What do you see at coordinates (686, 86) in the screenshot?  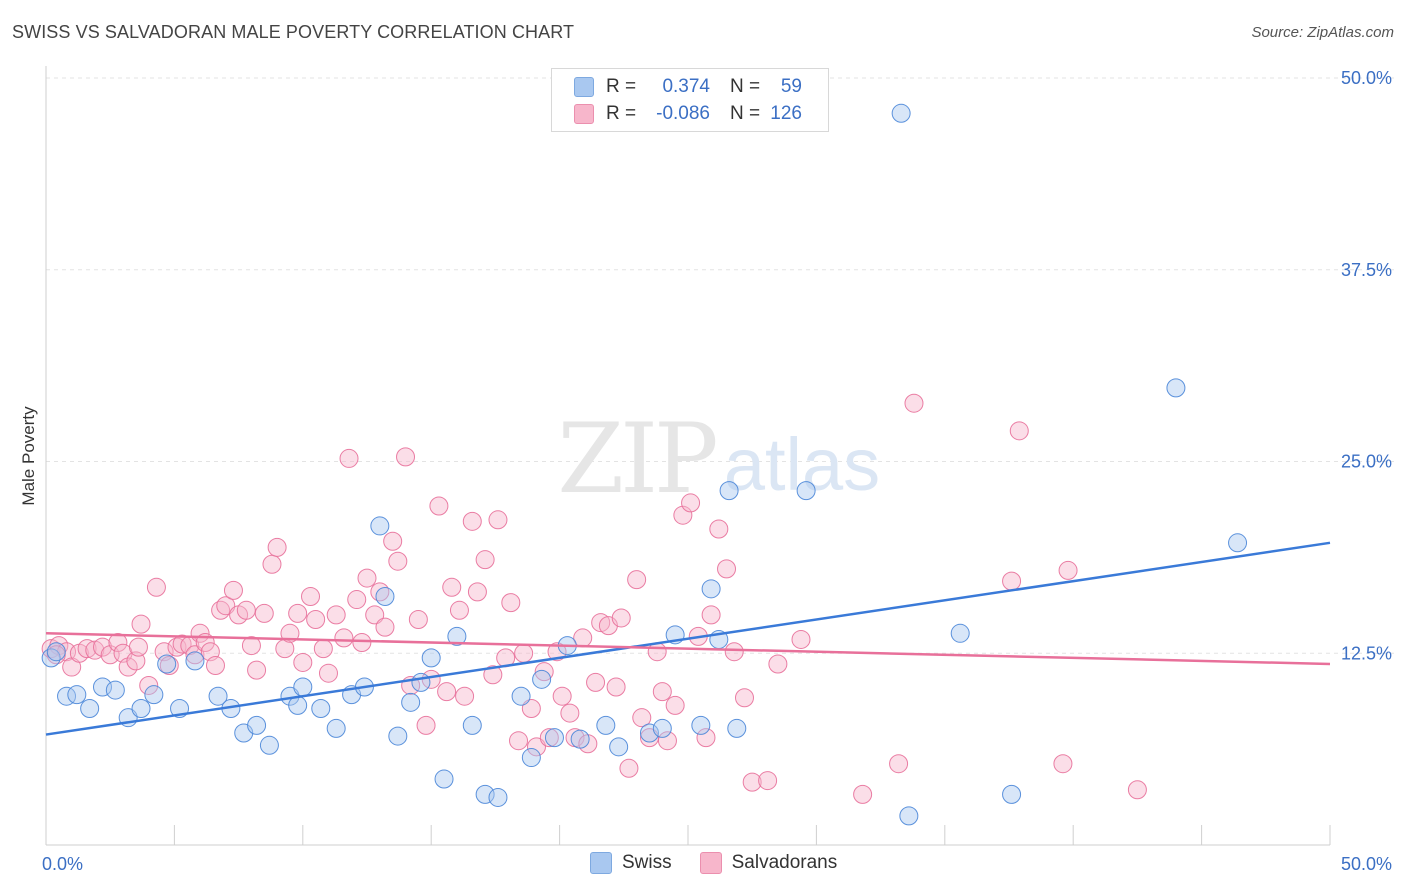 I see `legend-r-value: 0.374` at bounding box center [686, 86].